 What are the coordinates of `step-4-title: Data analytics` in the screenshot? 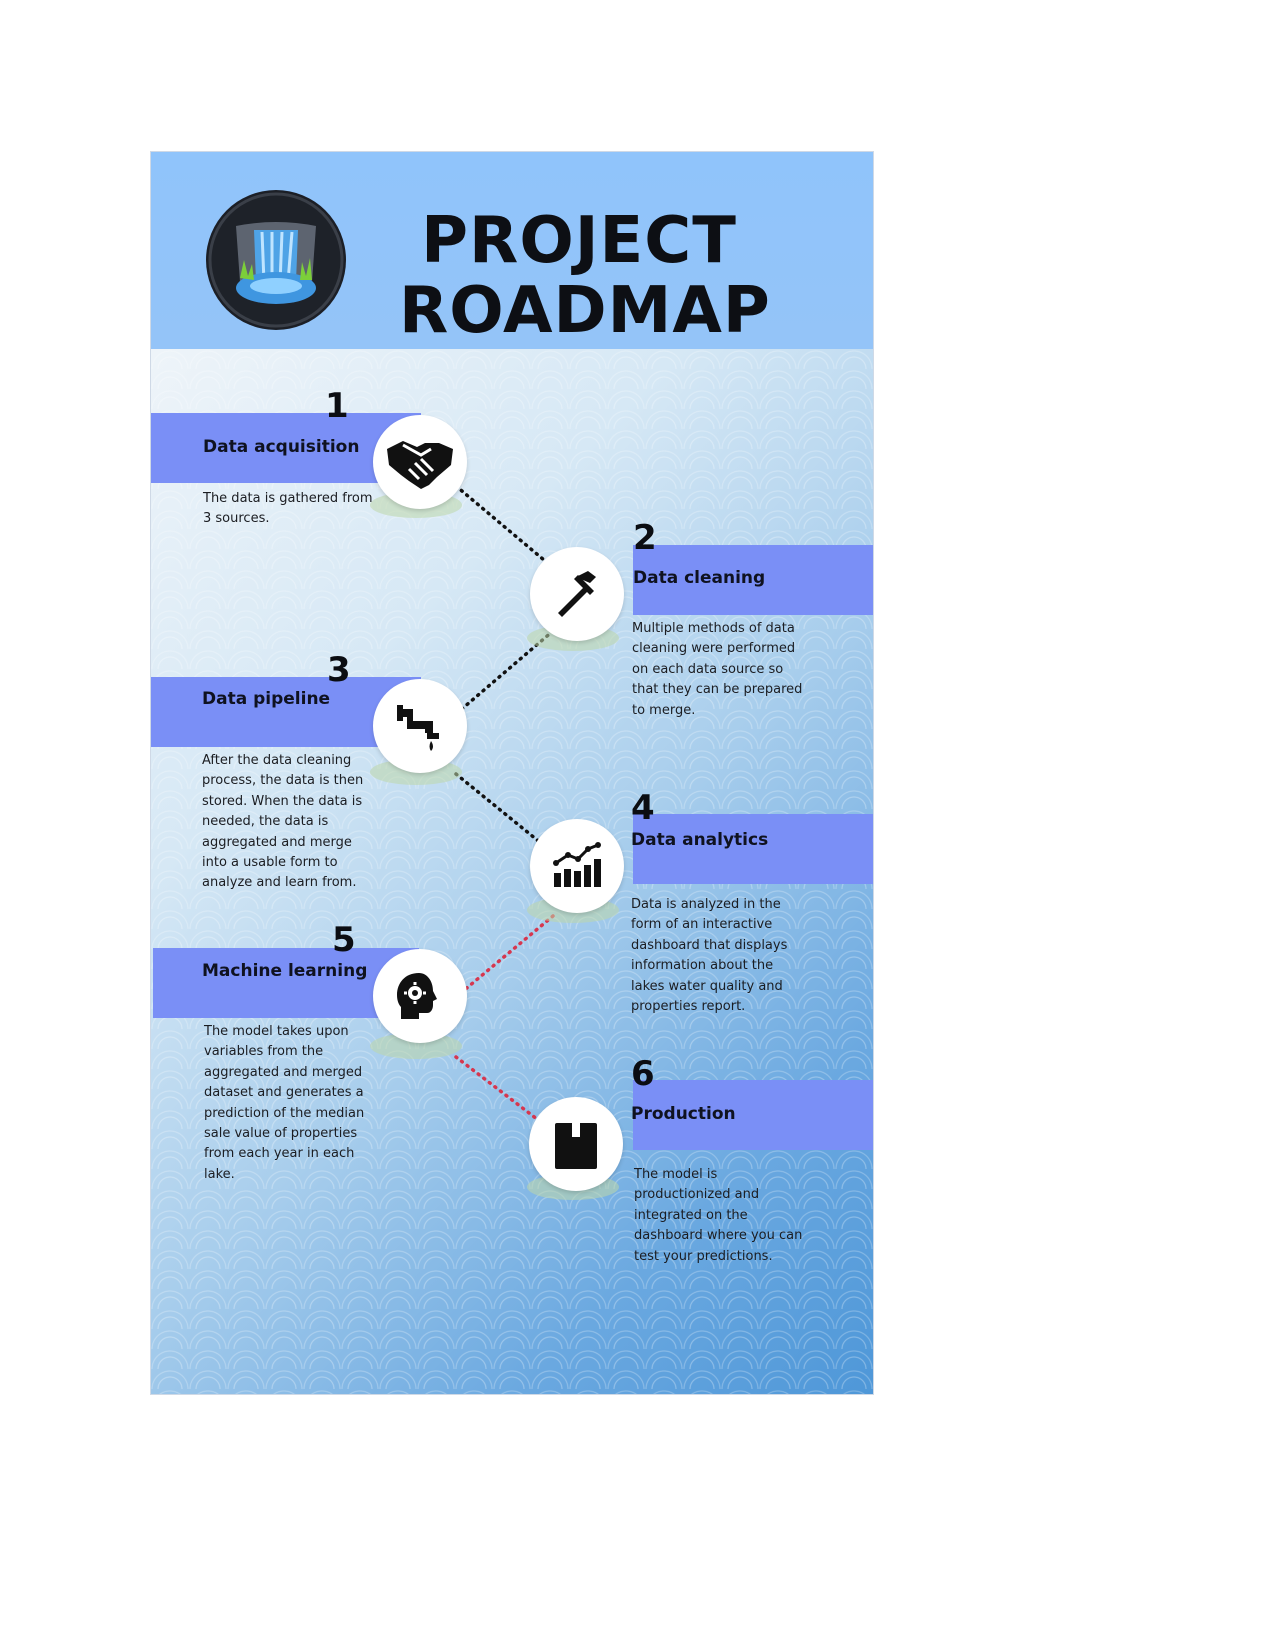 It's located at (700, 840).